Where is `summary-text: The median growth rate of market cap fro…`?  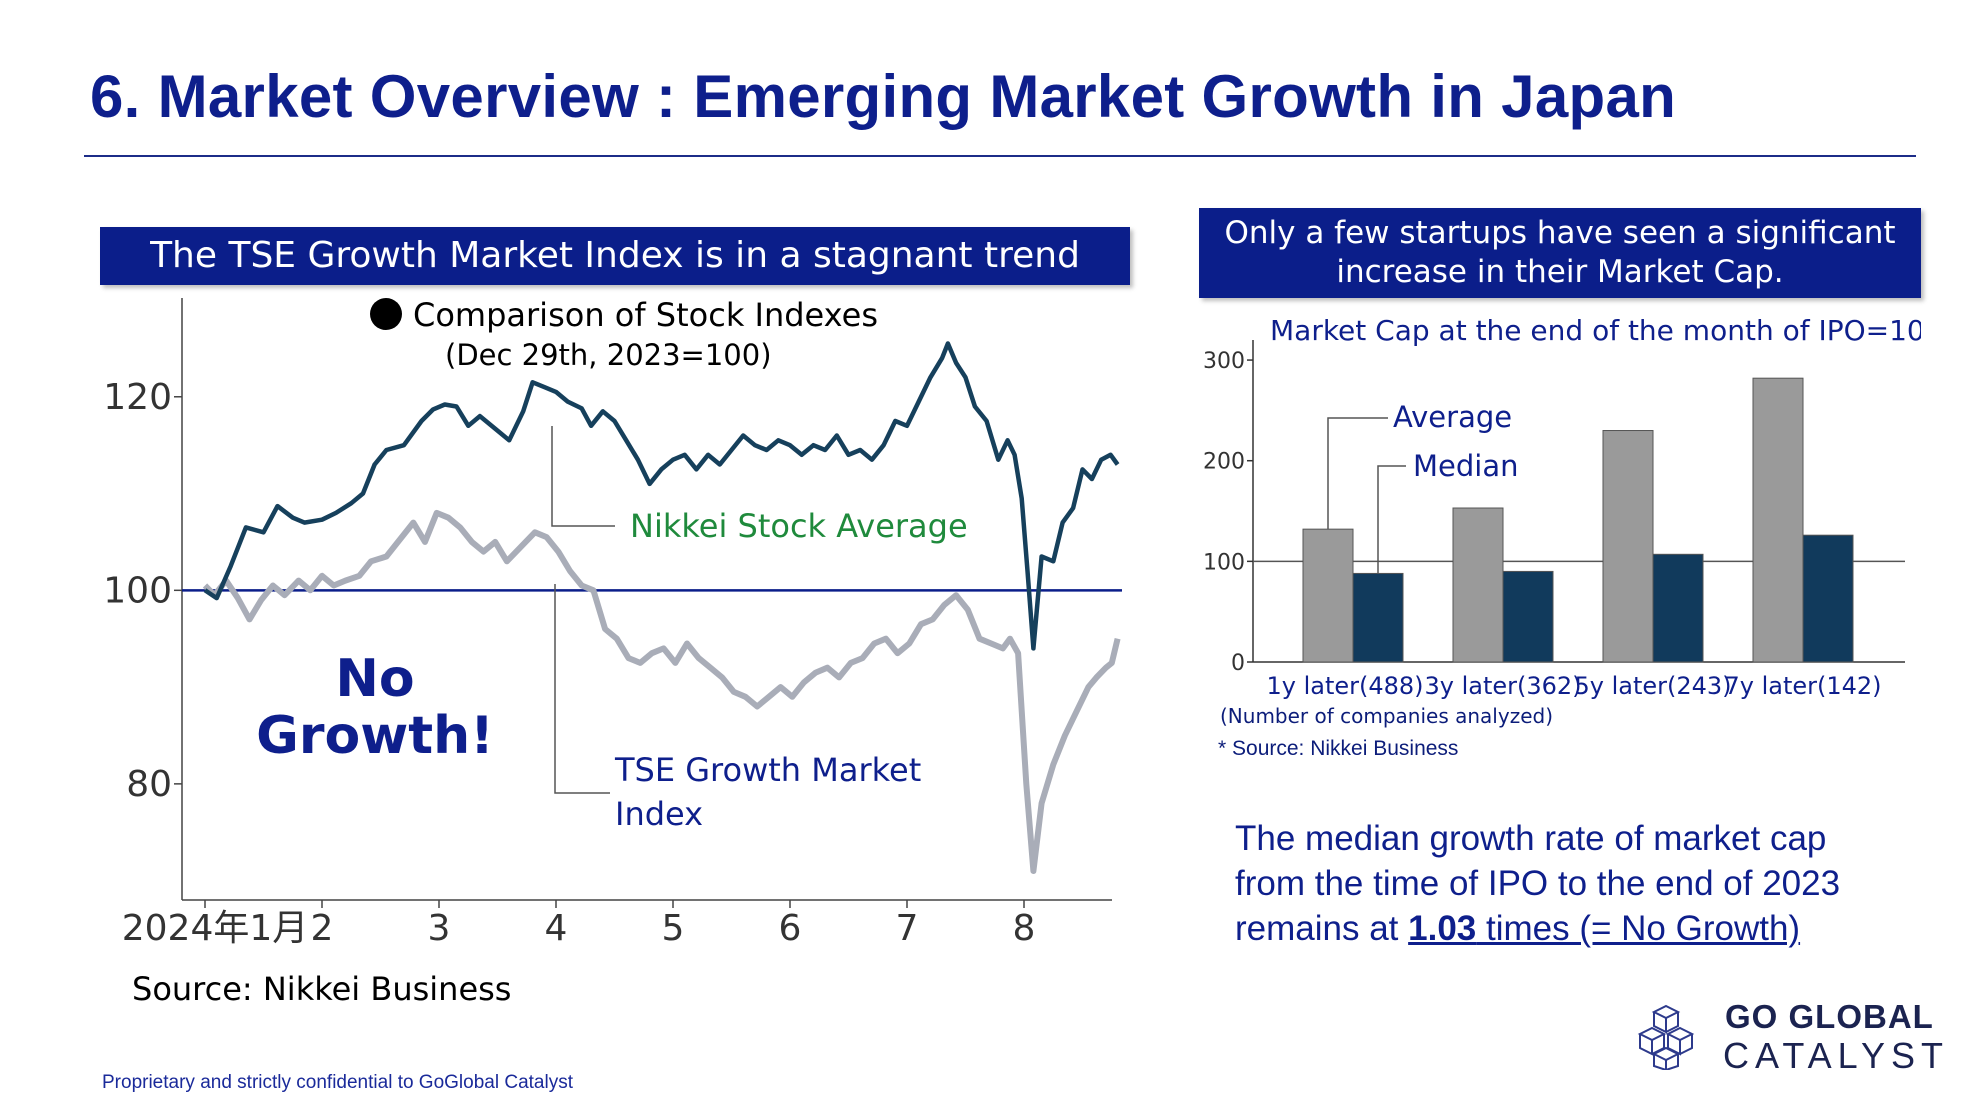
summary-text: The median growth rate of market cap fro… is located at coordinates (1565, 883).